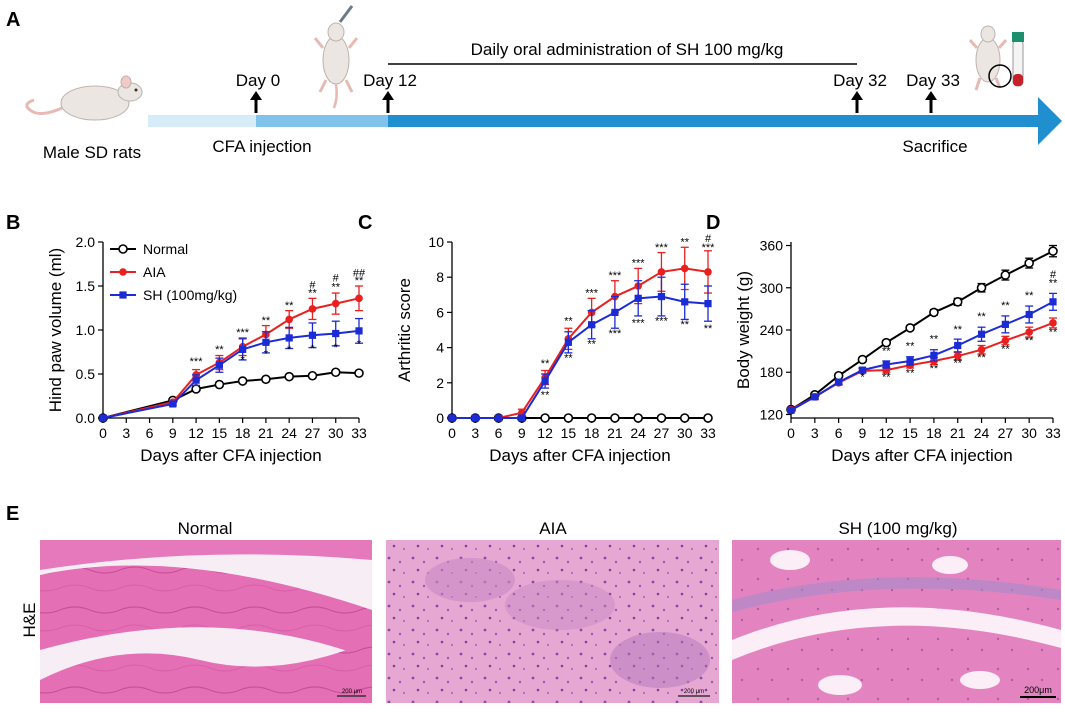 This screenshot has height=712, width=1065. I want to click on y-tick-label: 240, so click(772, 330).